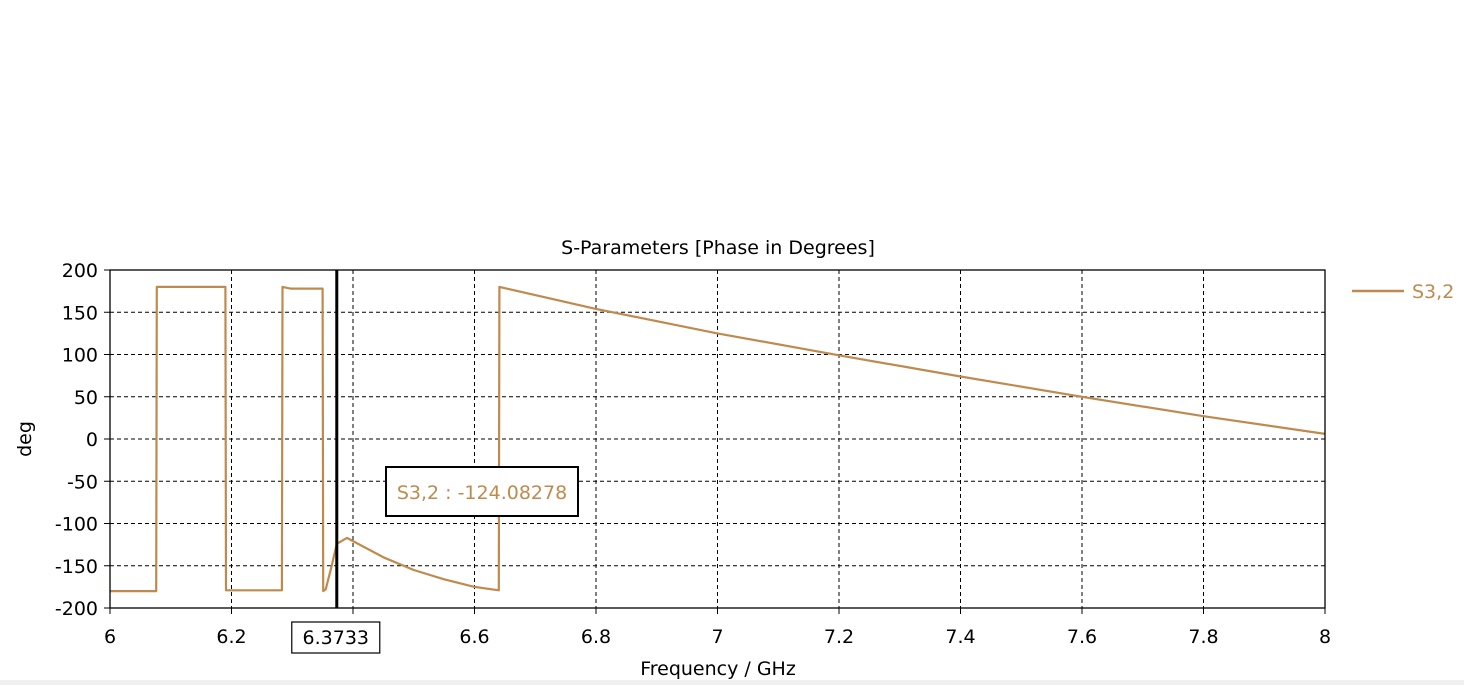  I want to click on chart-title: S-Parameters [Phase in Degrees], so click(718, 248).